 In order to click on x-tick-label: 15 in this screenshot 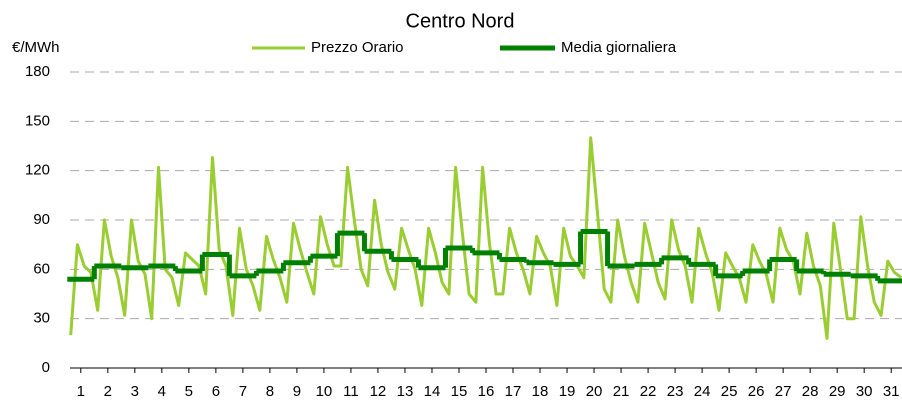, I will do `click(459, 391)`.